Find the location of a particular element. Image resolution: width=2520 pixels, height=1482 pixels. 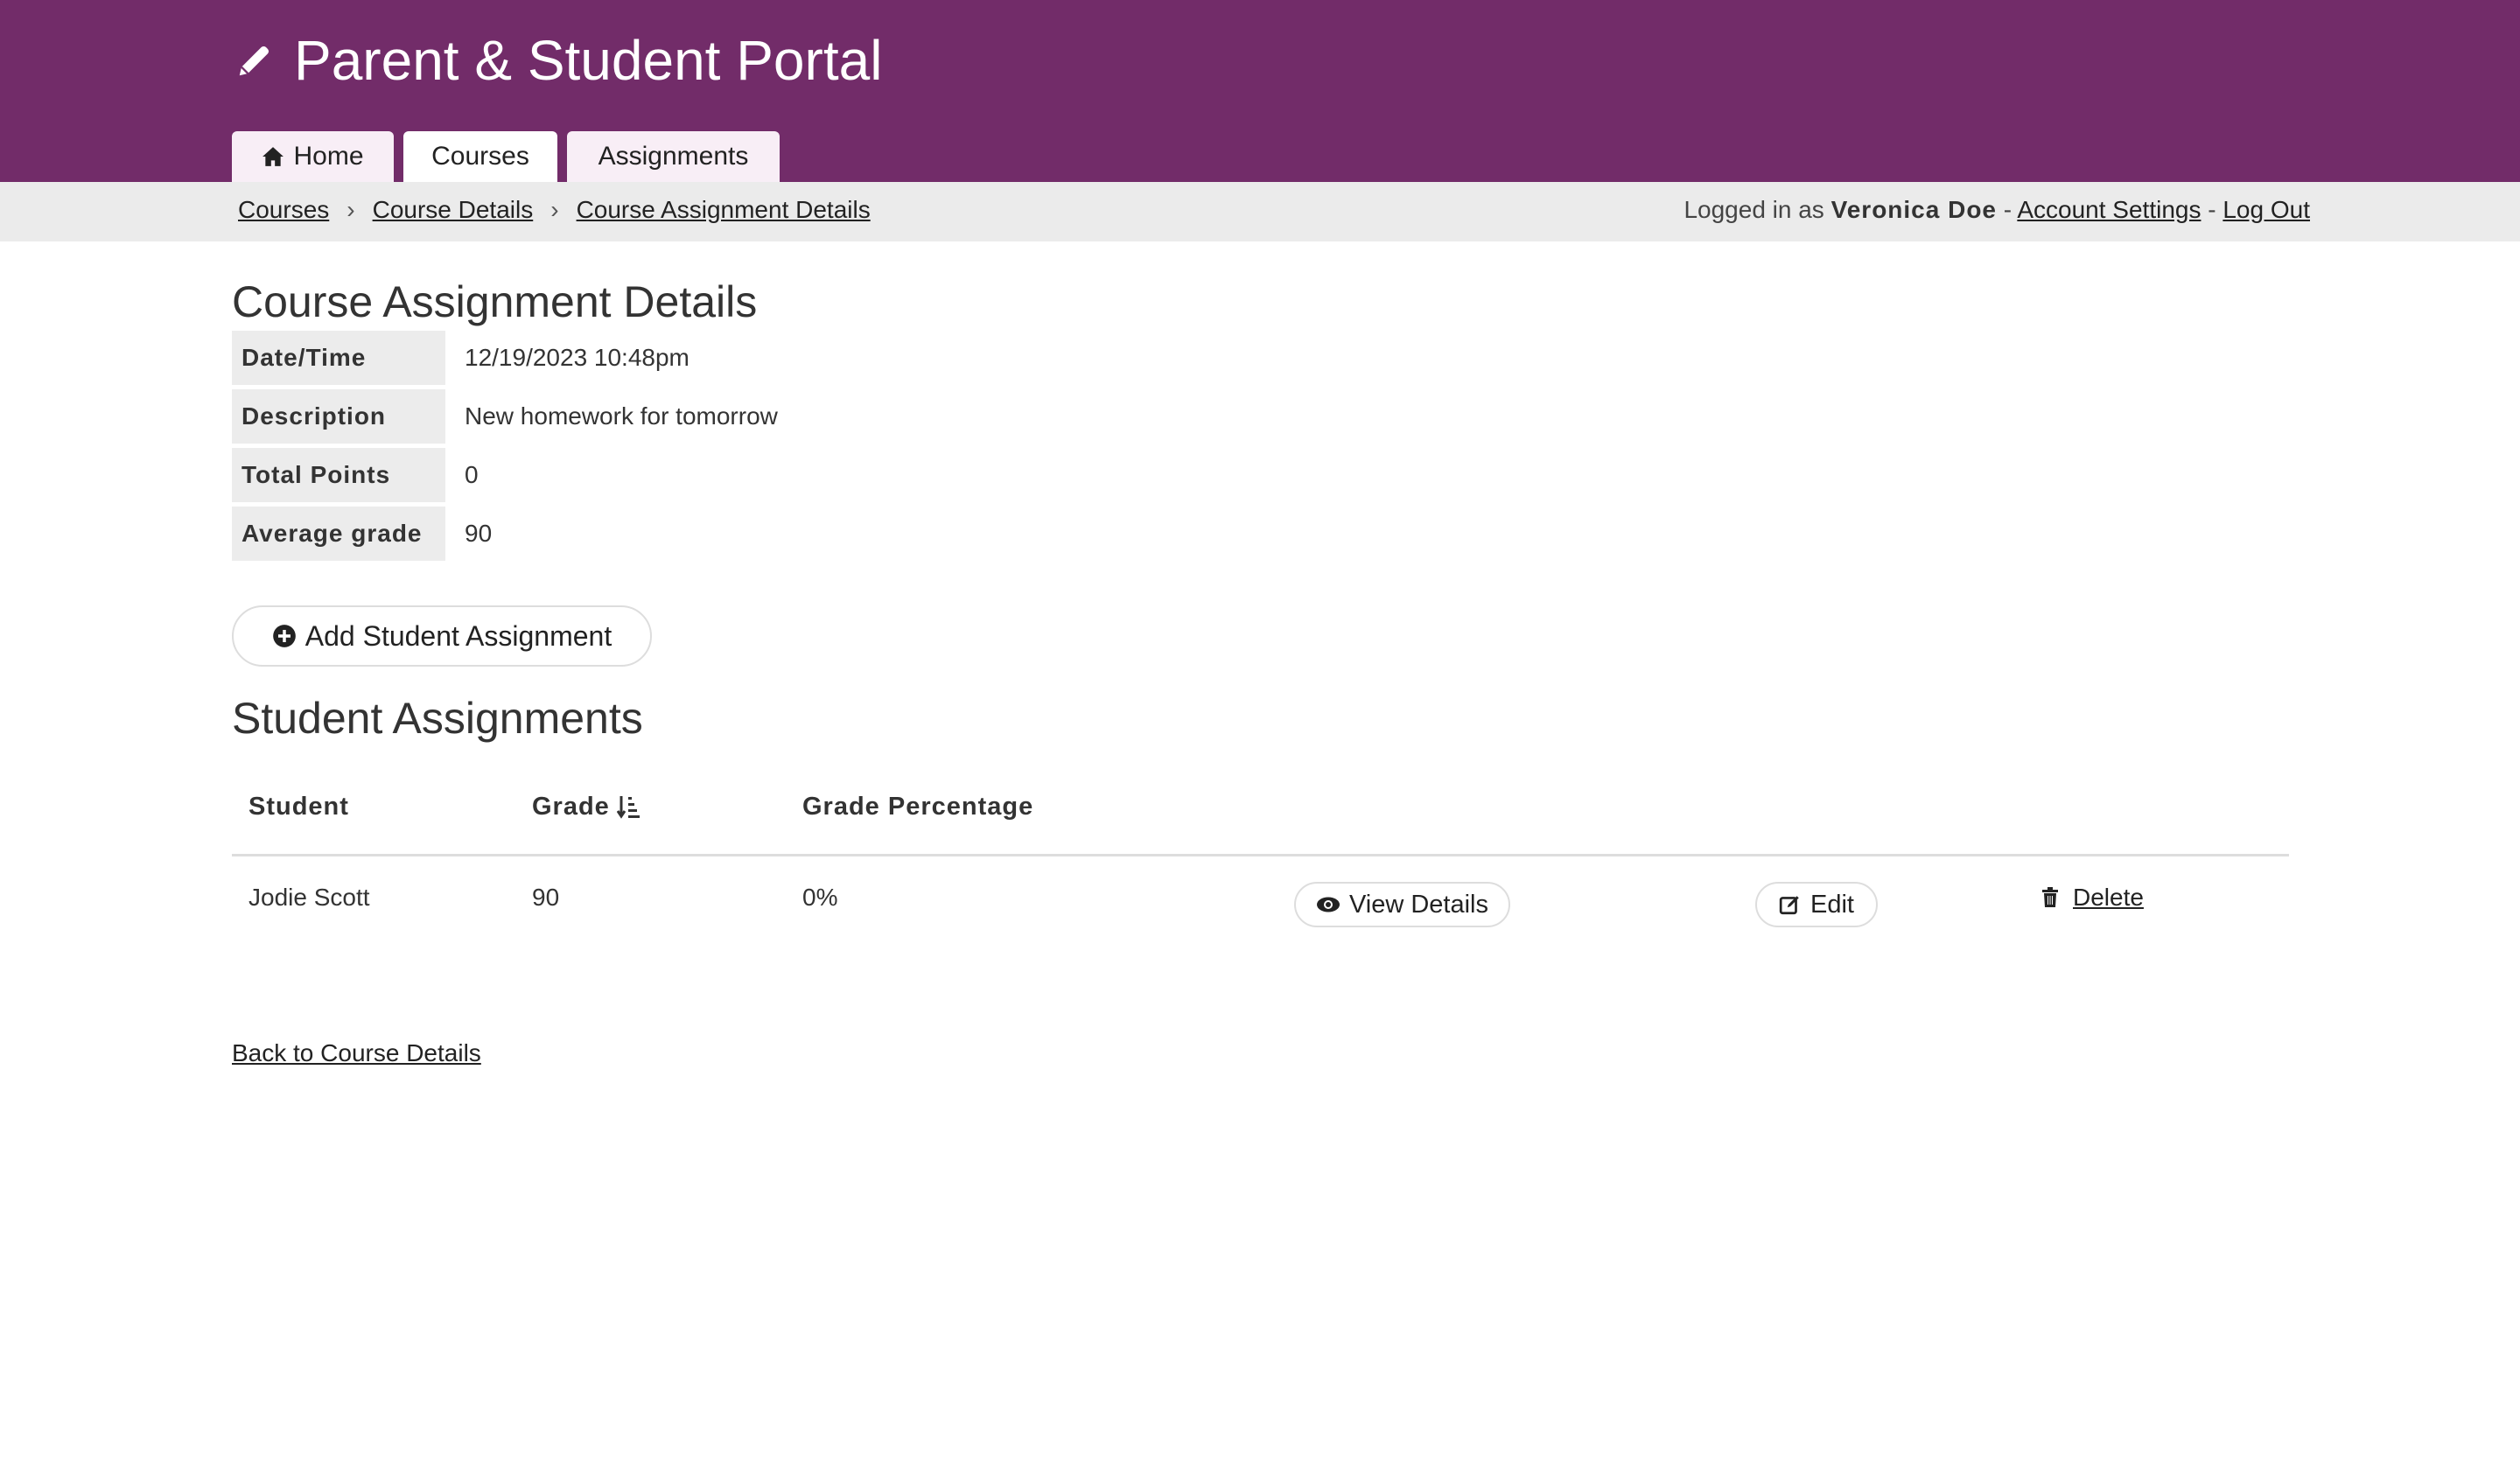

edit-icon is located at coordinates (1789, 905).